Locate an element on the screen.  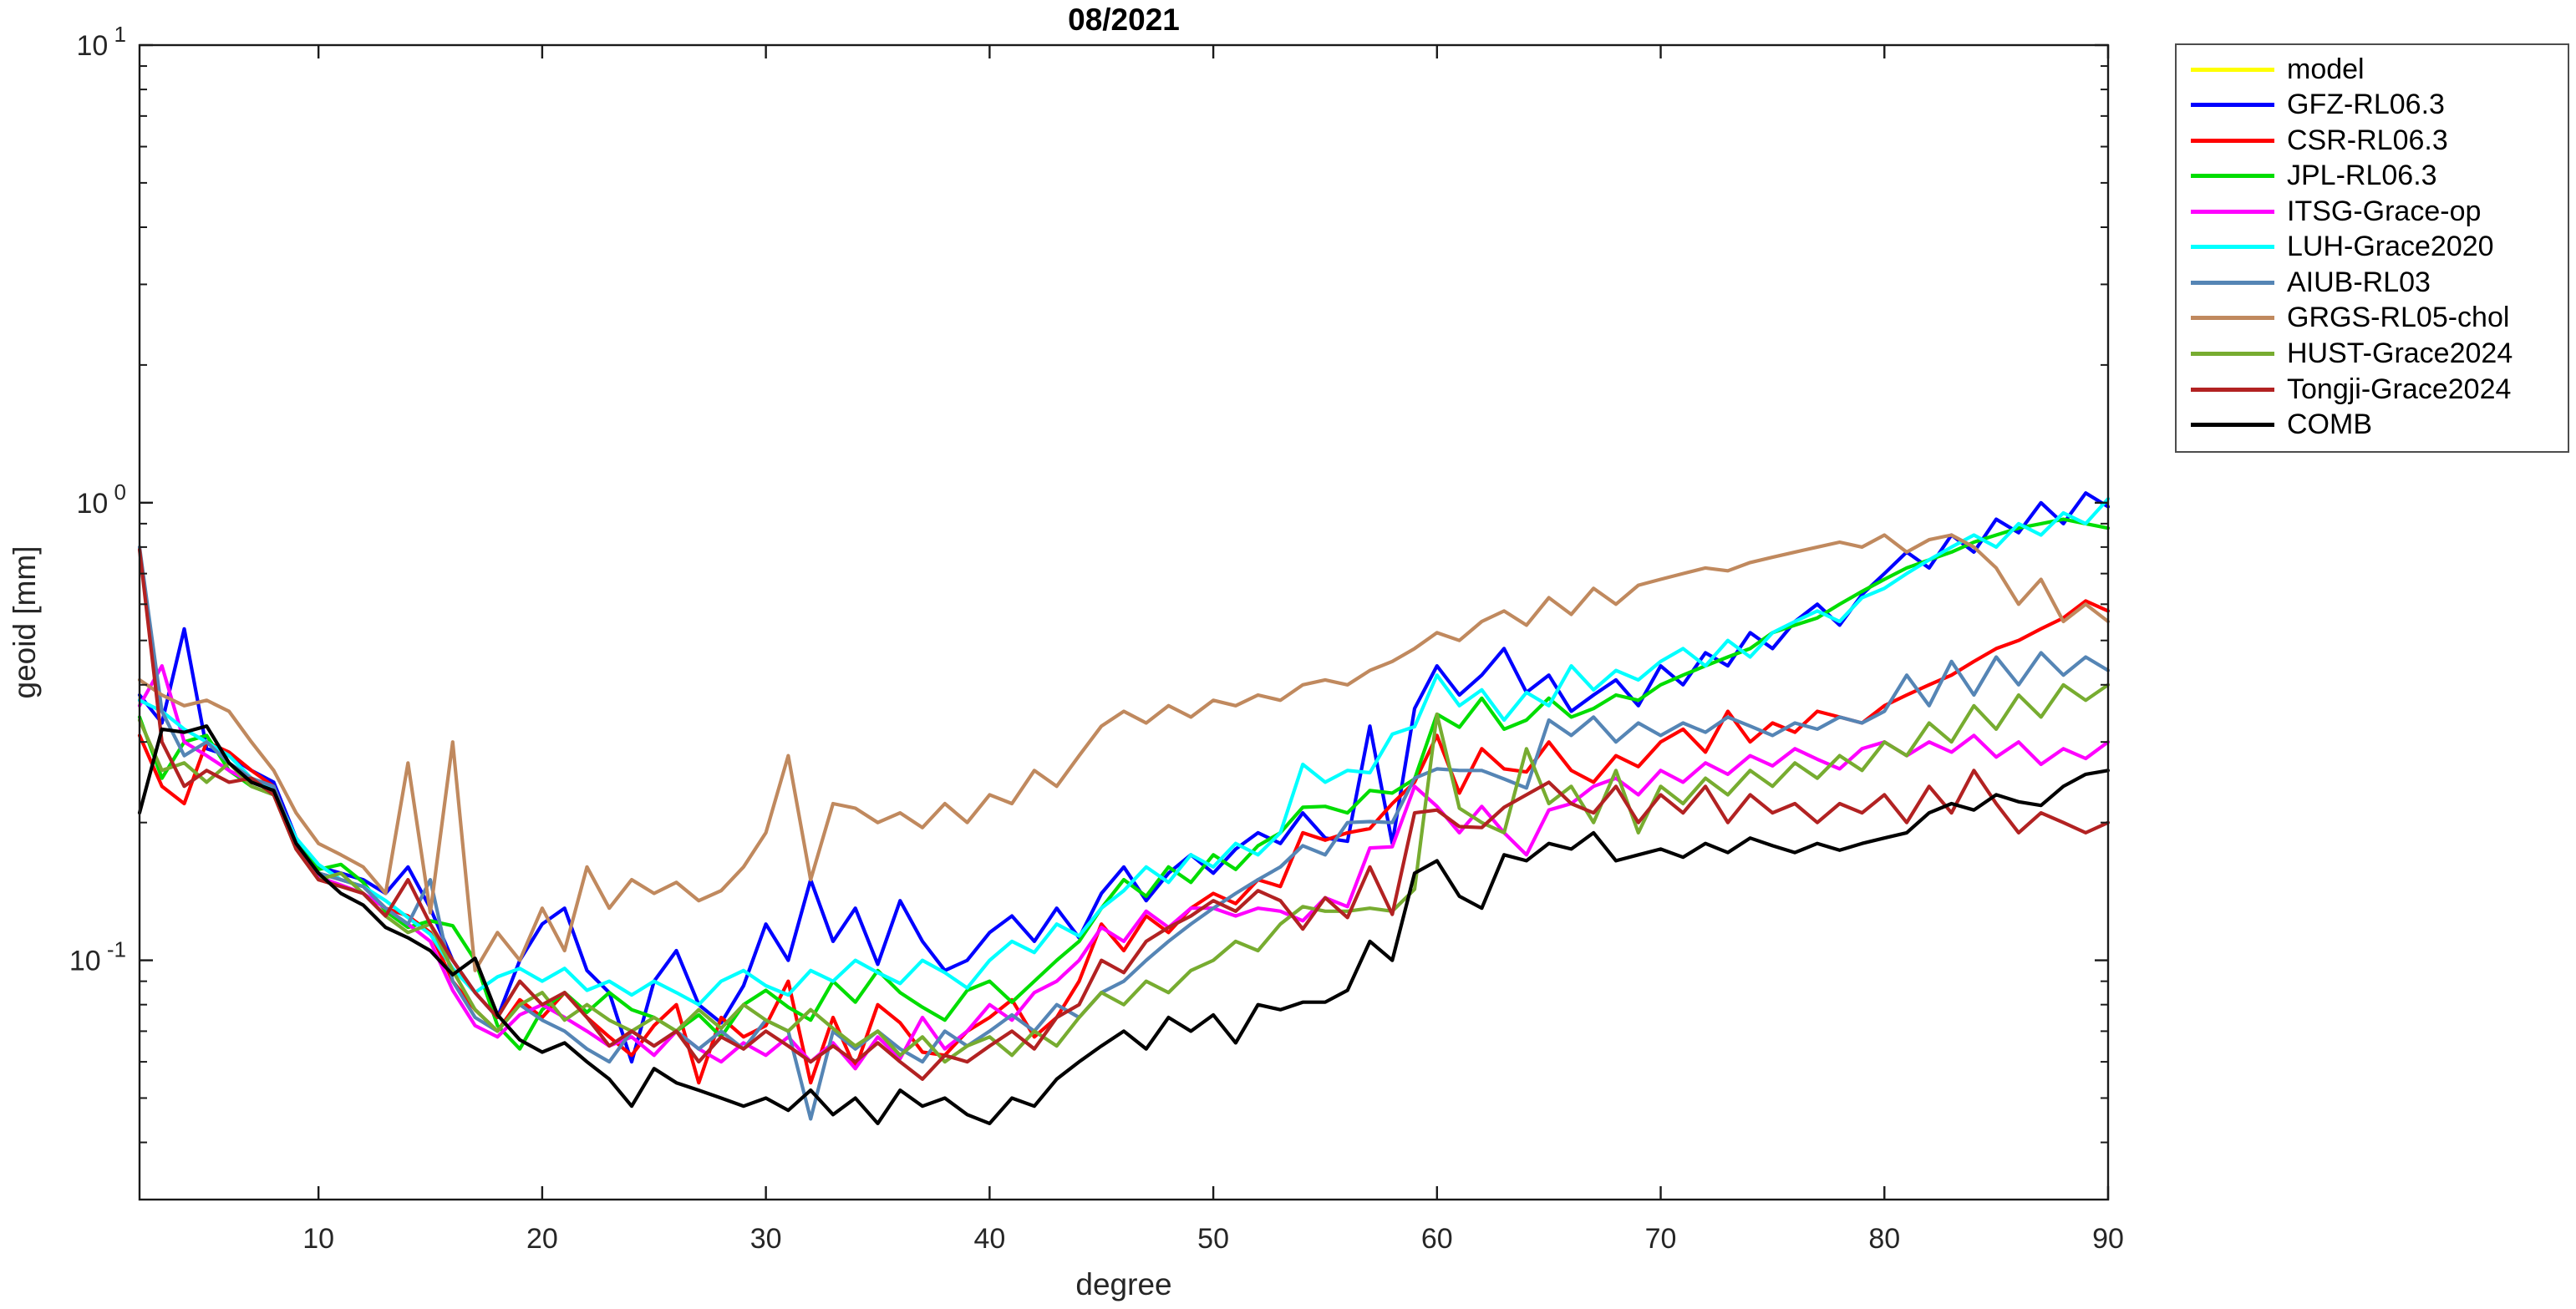
x-tick-label: 50 is located at coordinates (1213, 1239).